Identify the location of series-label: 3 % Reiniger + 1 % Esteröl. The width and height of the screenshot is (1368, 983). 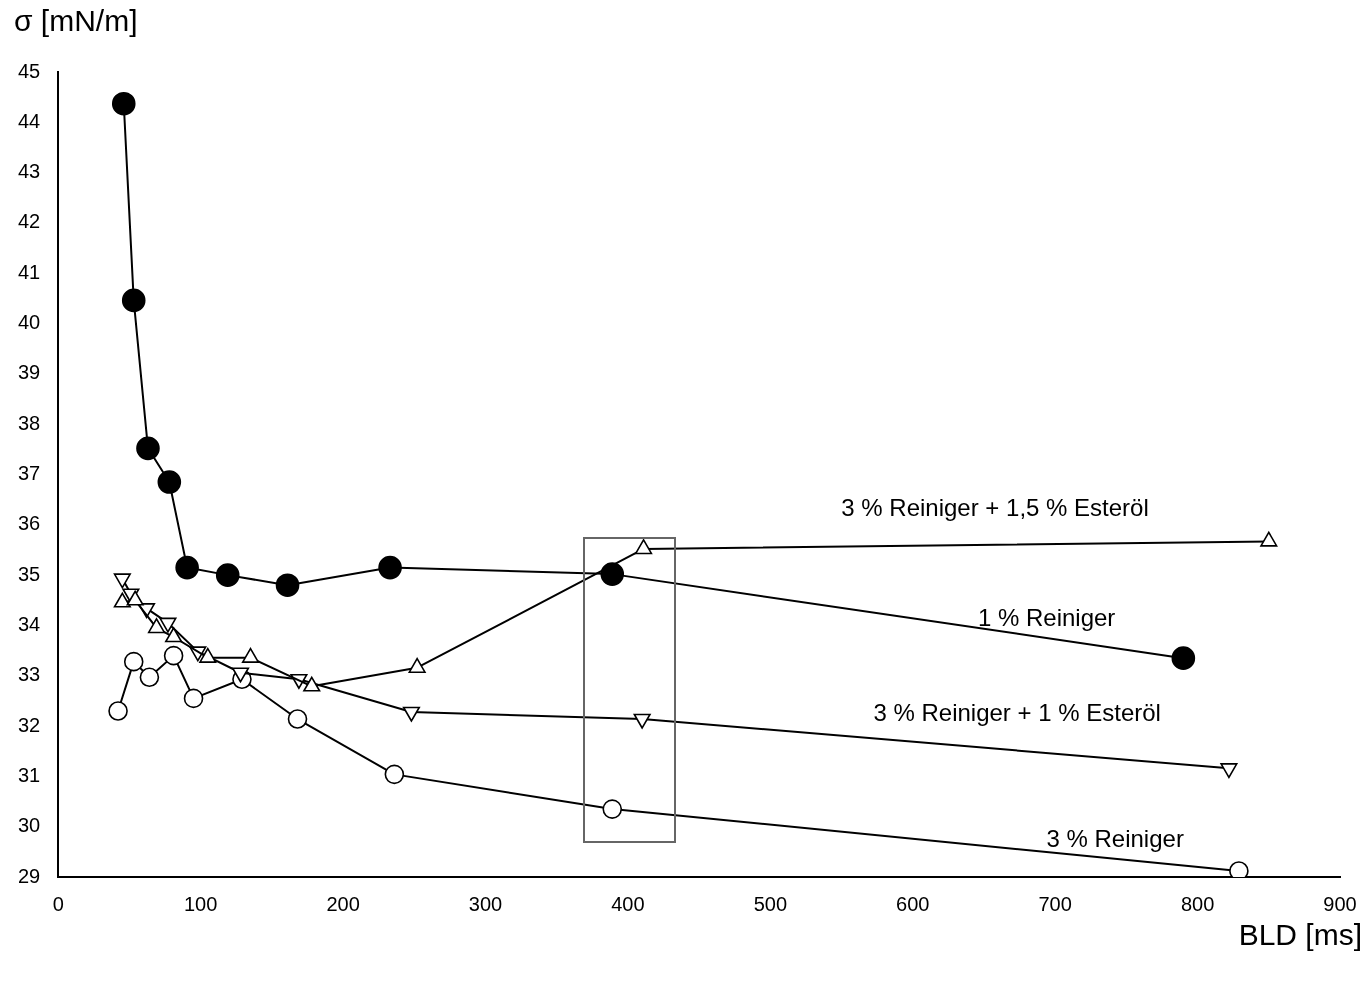
(1017, 712).